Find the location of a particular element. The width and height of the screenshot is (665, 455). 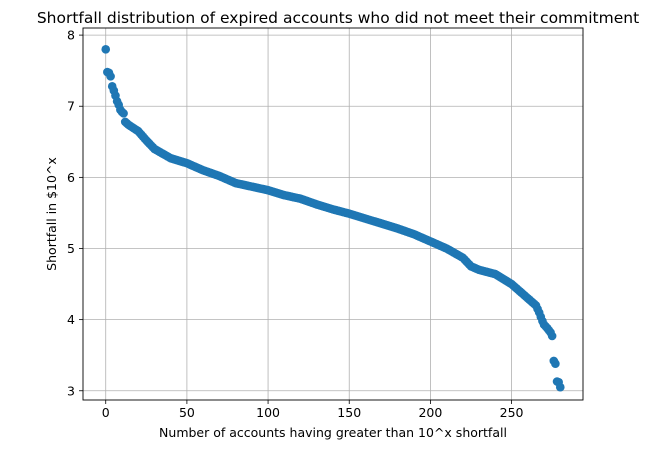

y-tick-label: 8 is located at coordinates (71, 35).